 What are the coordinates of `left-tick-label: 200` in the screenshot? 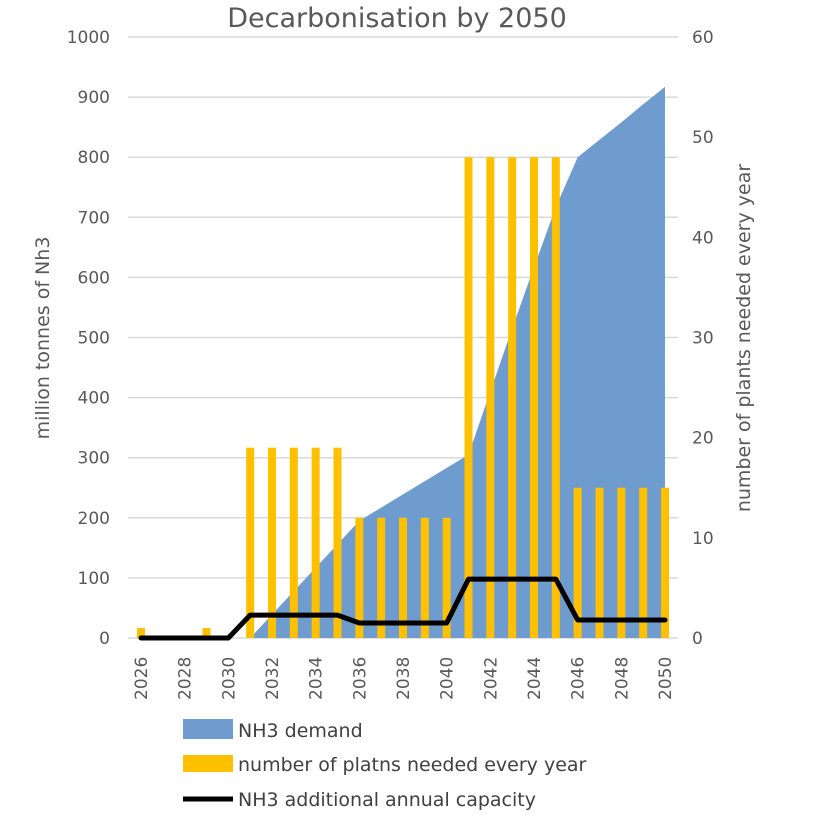 It's located at (94, 519).